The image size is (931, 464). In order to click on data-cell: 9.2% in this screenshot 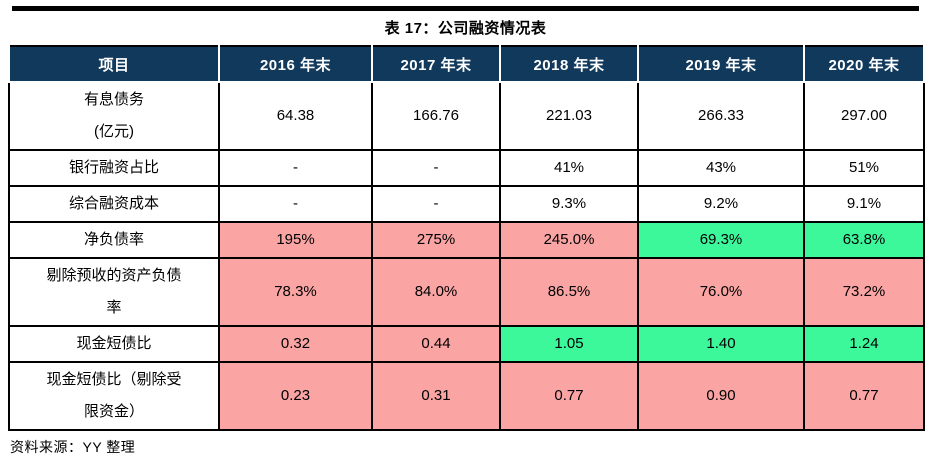, I will do `click(721, 204)`.